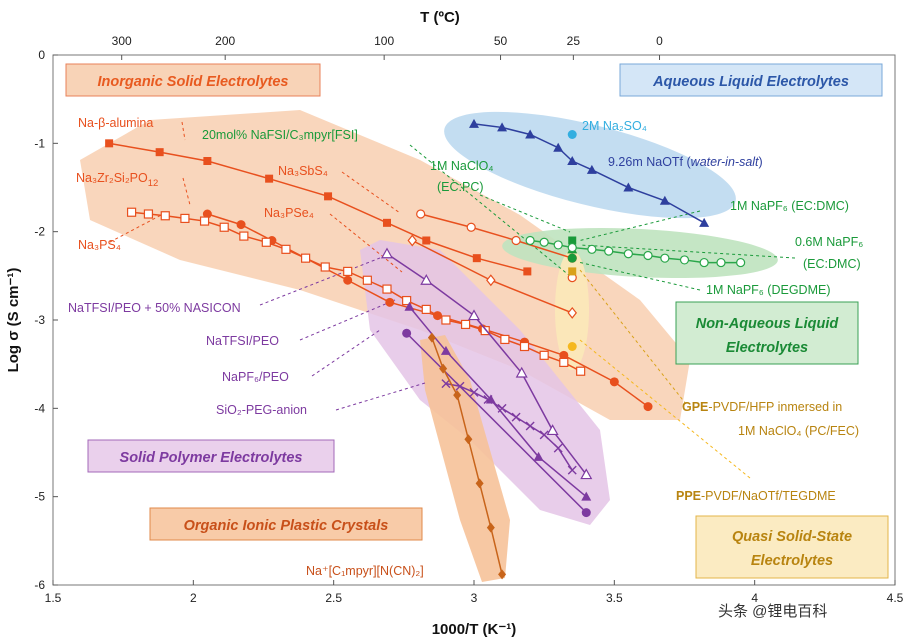 This screenshot has height=642, width=907. What do you see at coordinates (280, 135) in the screenshot?
I see `label-nafsi: 20mol% NaFSI/C₃mpyr[FSI]` at bounding box center [280, 135].